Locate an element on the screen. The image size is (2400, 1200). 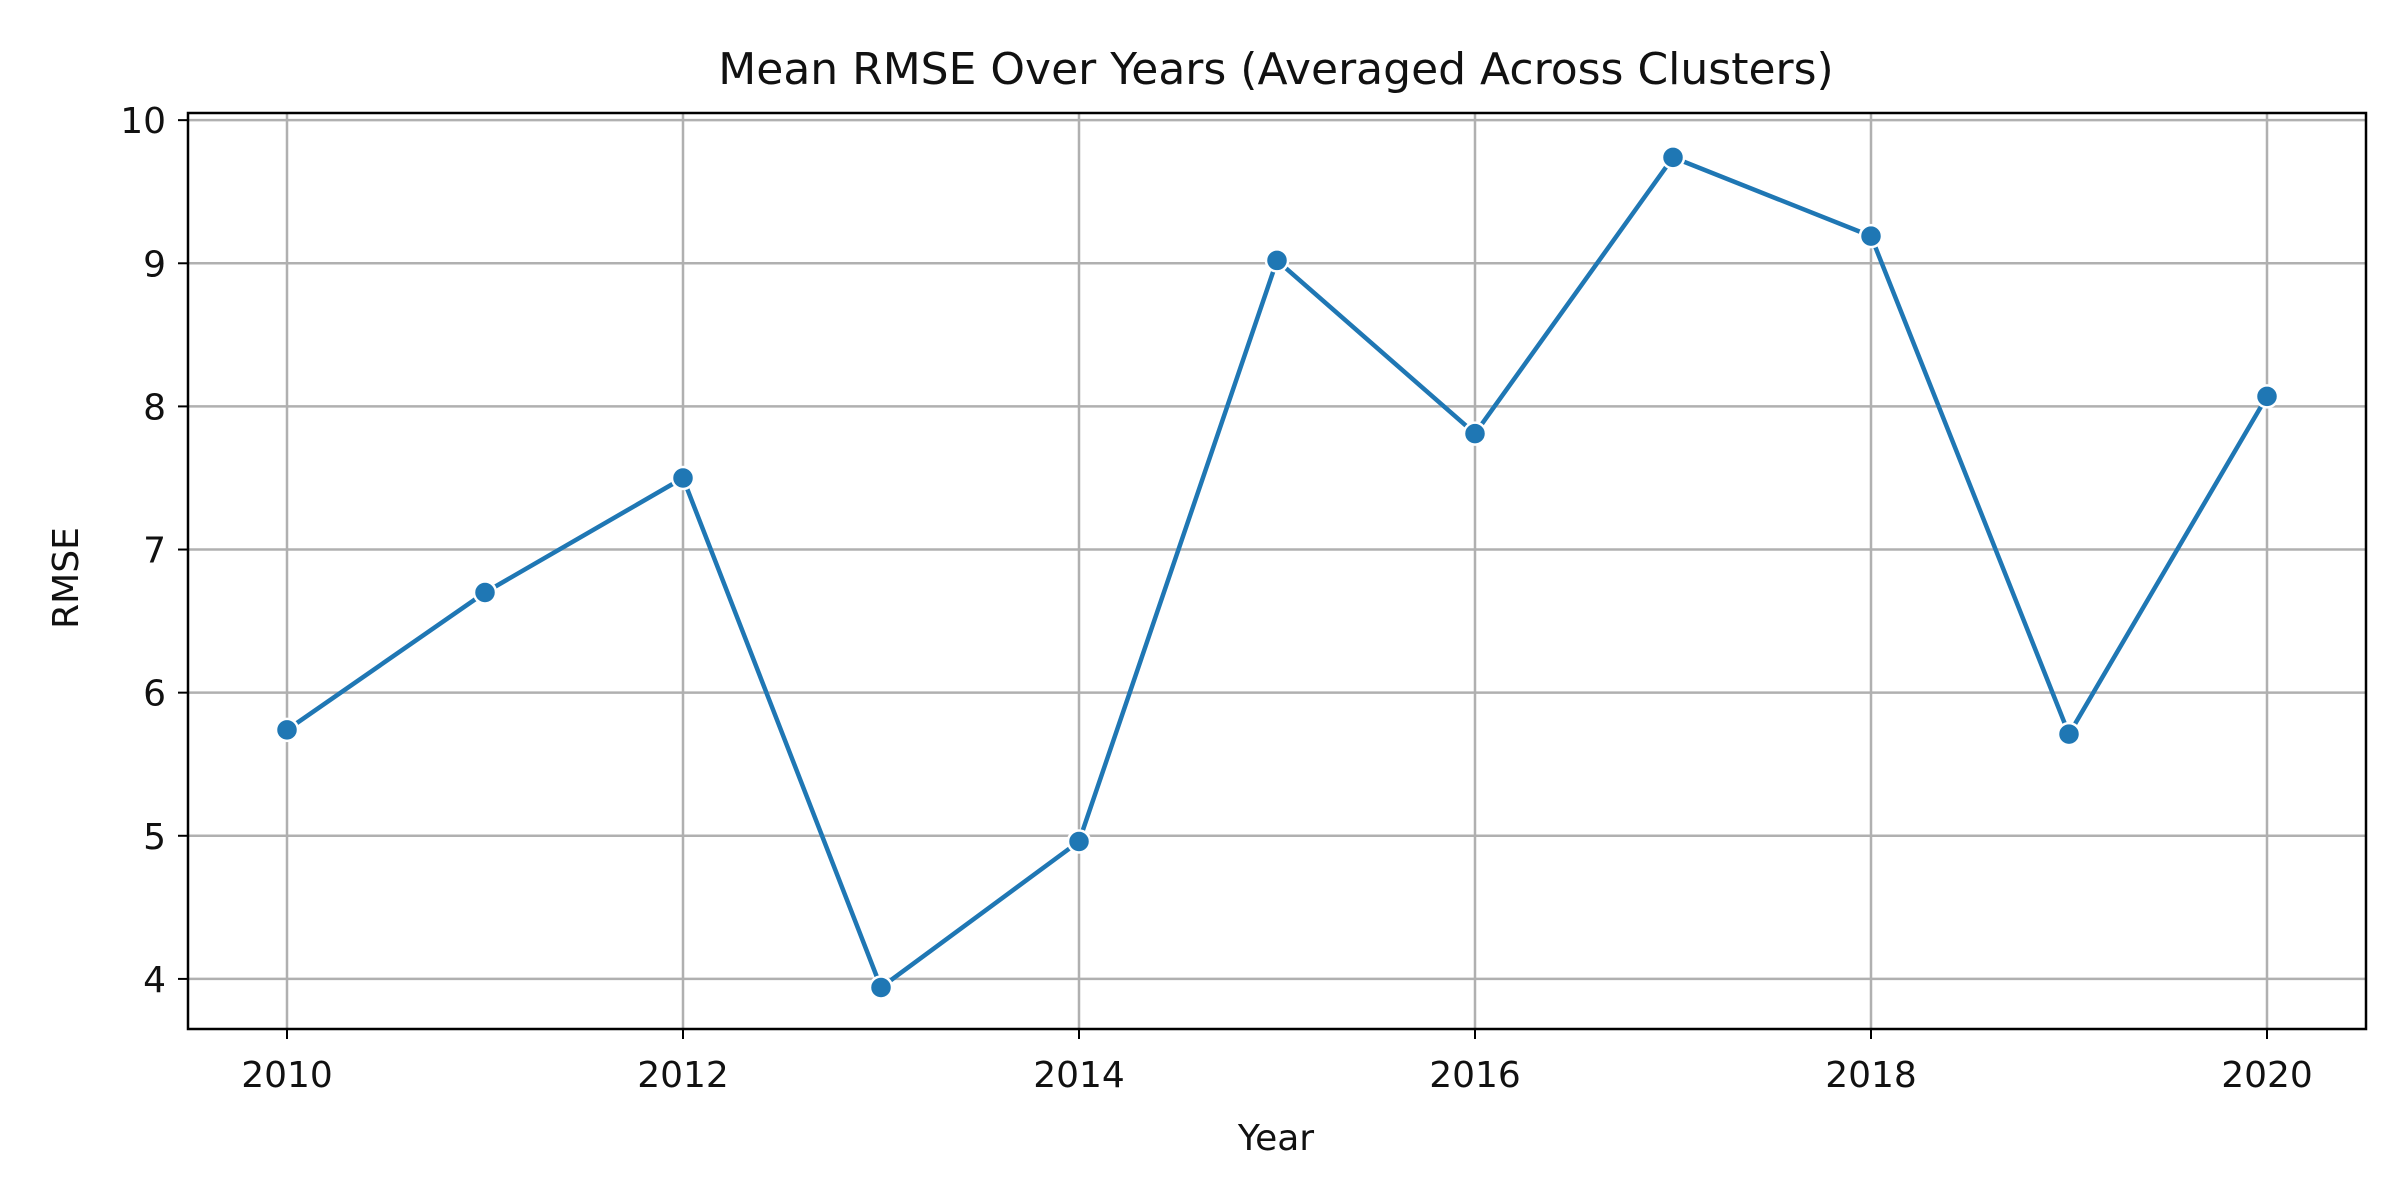
x-tick-label: 2014 is located at coordinates (1079, 1075).